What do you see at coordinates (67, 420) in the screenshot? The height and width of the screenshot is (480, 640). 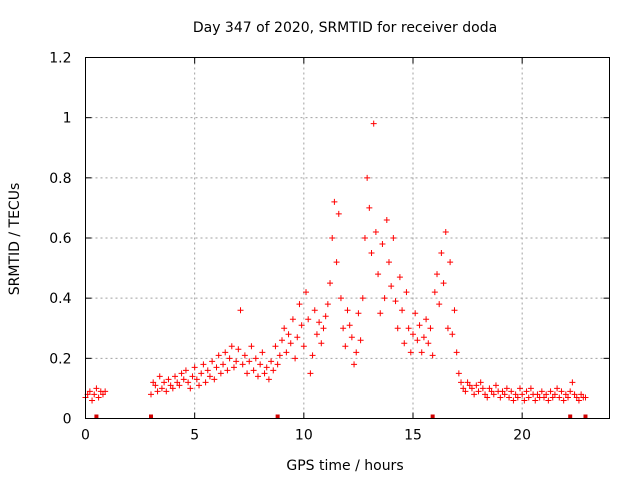 I see `y-tick-label: 0` at bounding box center [67, 420].